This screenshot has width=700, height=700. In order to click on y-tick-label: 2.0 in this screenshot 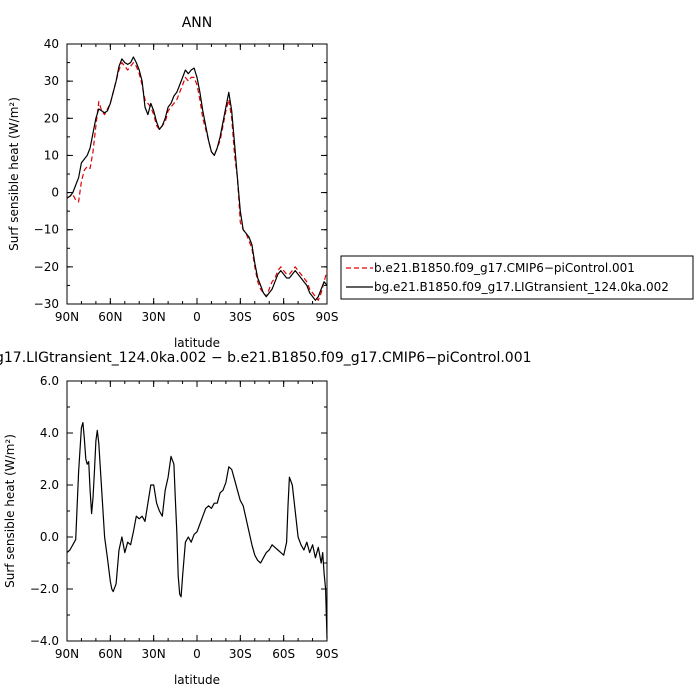, I will do `click(49, 485)`.